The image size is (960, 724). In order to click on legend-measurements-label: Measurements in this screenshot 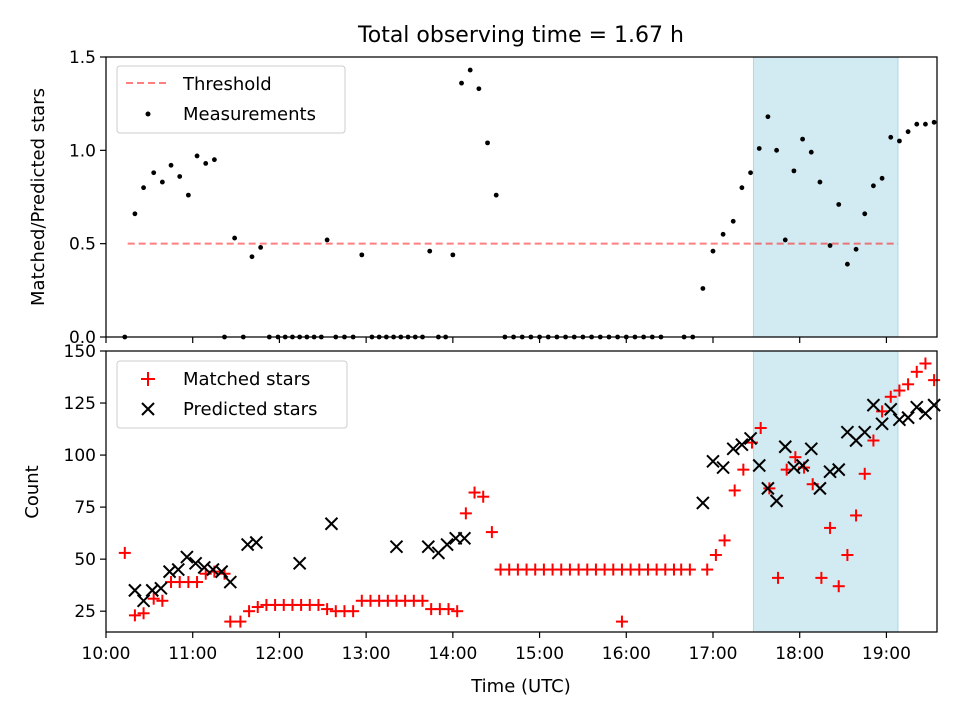, I will do `click(249, 114)`.